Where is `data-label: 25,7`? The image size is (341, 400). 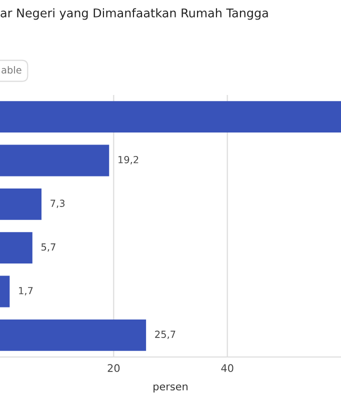 data-label: 25,7 is located at coordinates (165, 334).